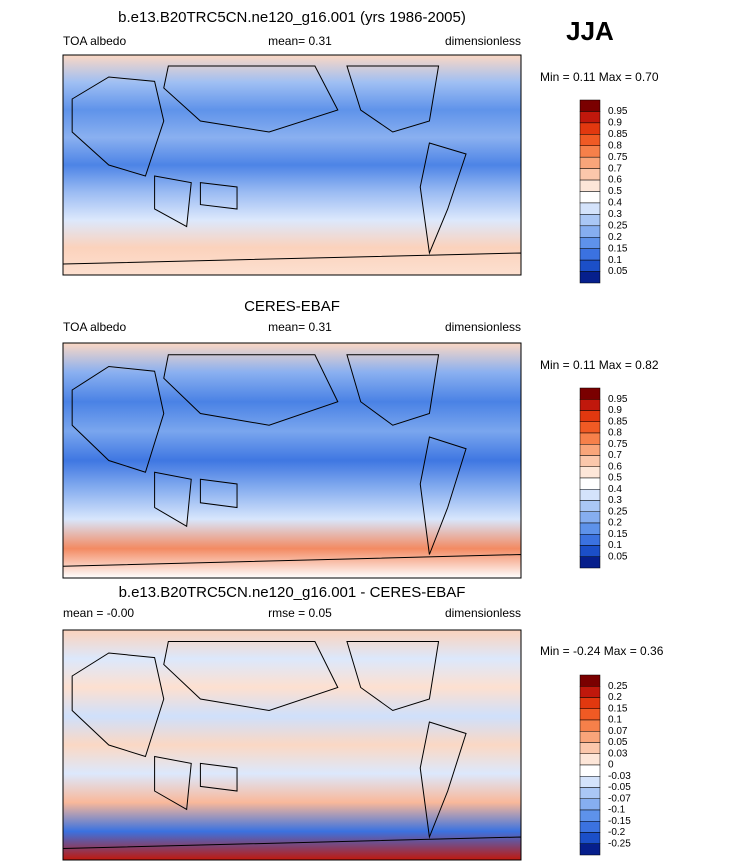 Image resolution: width=733 pixels, height=866 pixels. What do you see at coordinates (599, 77) in the screenshot?
I see `min-max-label: Min = 0.11 Max = 0.70` at bounding box center [599, 77].